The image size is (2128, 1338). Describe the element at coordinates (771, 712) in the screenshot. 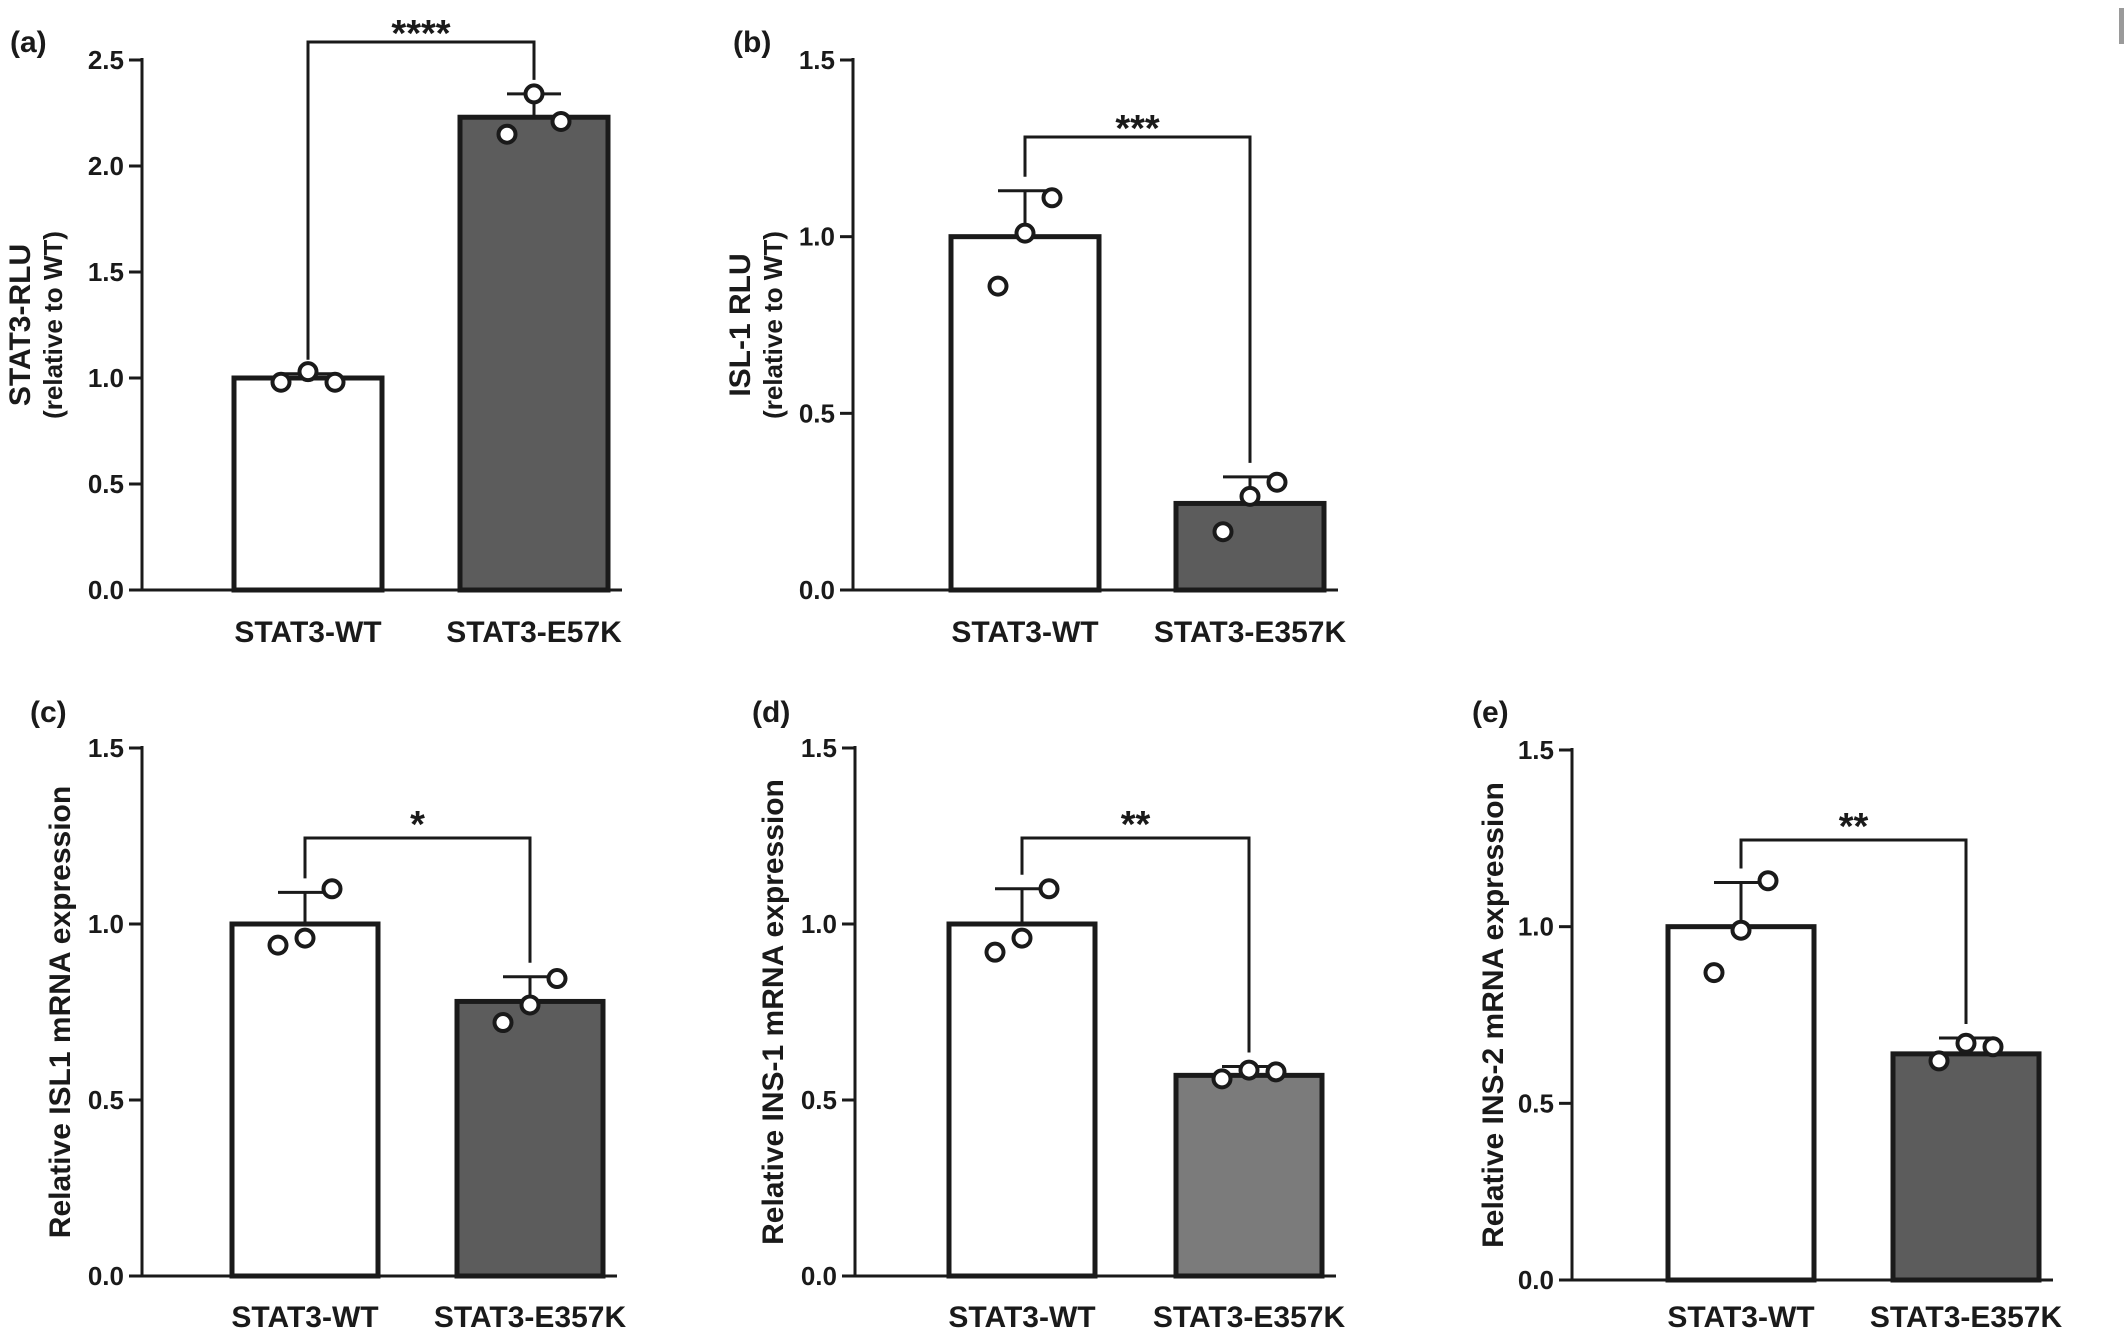

I see `panel-label: (d)` at that location.